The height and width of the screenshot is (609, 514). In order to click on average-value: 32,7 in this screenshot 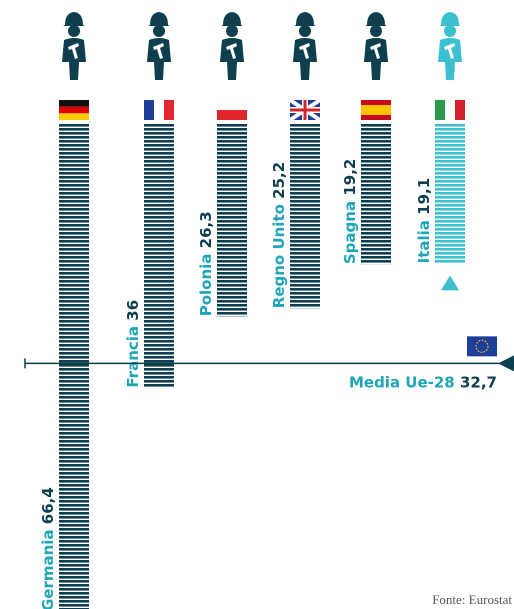, I will do `click(478, 382)`.